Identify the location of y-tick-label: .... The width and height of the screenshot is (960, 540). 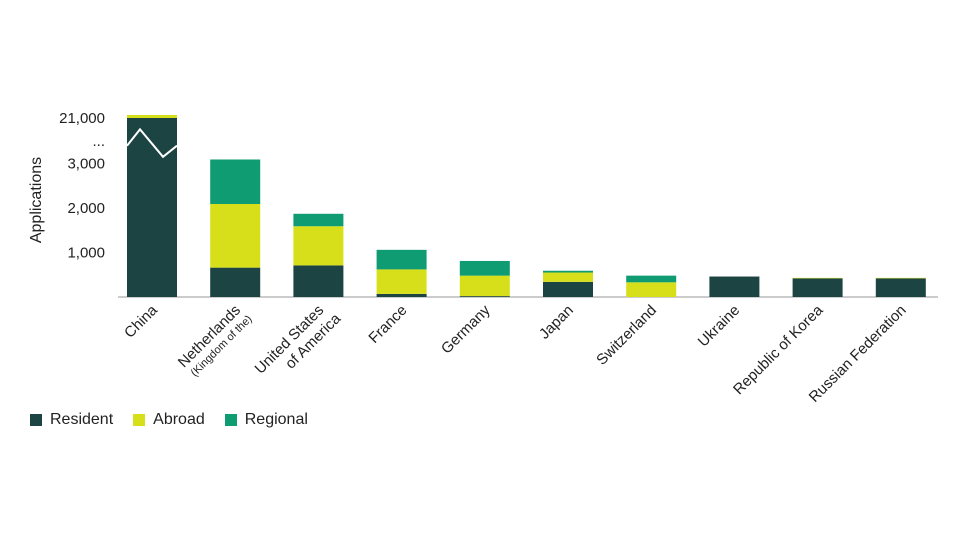
(98, 141).